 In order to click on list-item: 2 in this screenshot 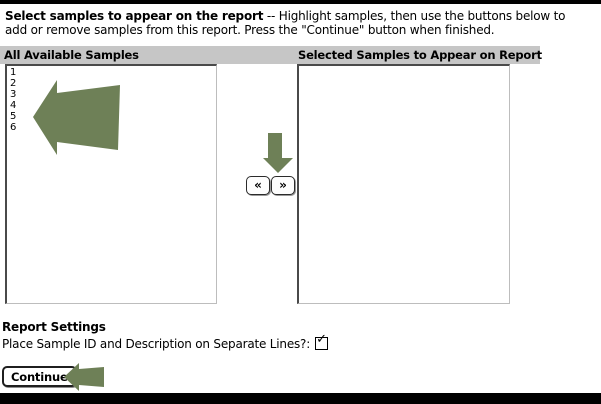, I will do `click(13, 83)`.